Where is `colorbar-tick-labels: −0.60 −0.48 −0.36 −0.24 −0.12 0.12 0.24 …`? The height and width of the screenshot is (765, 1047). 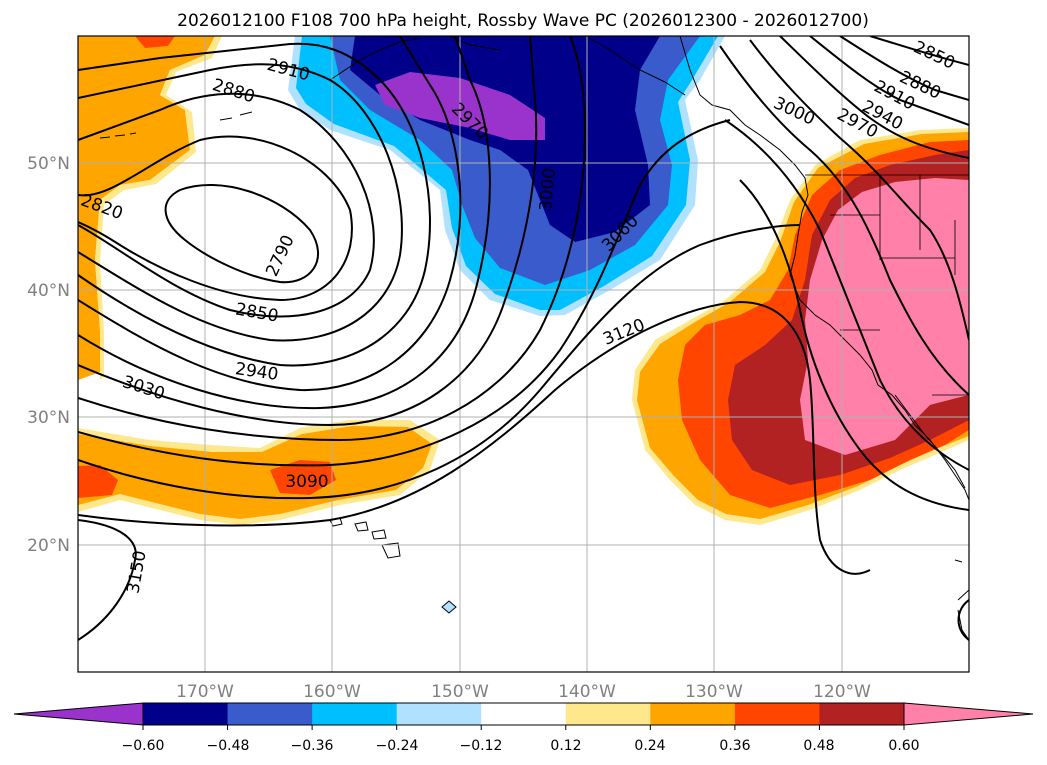 colorbar-tick-labels: −0.60 −0.48 −0.36 −0.24 −0.12 0.12 0.24 … is located at coordinates (521, 746).